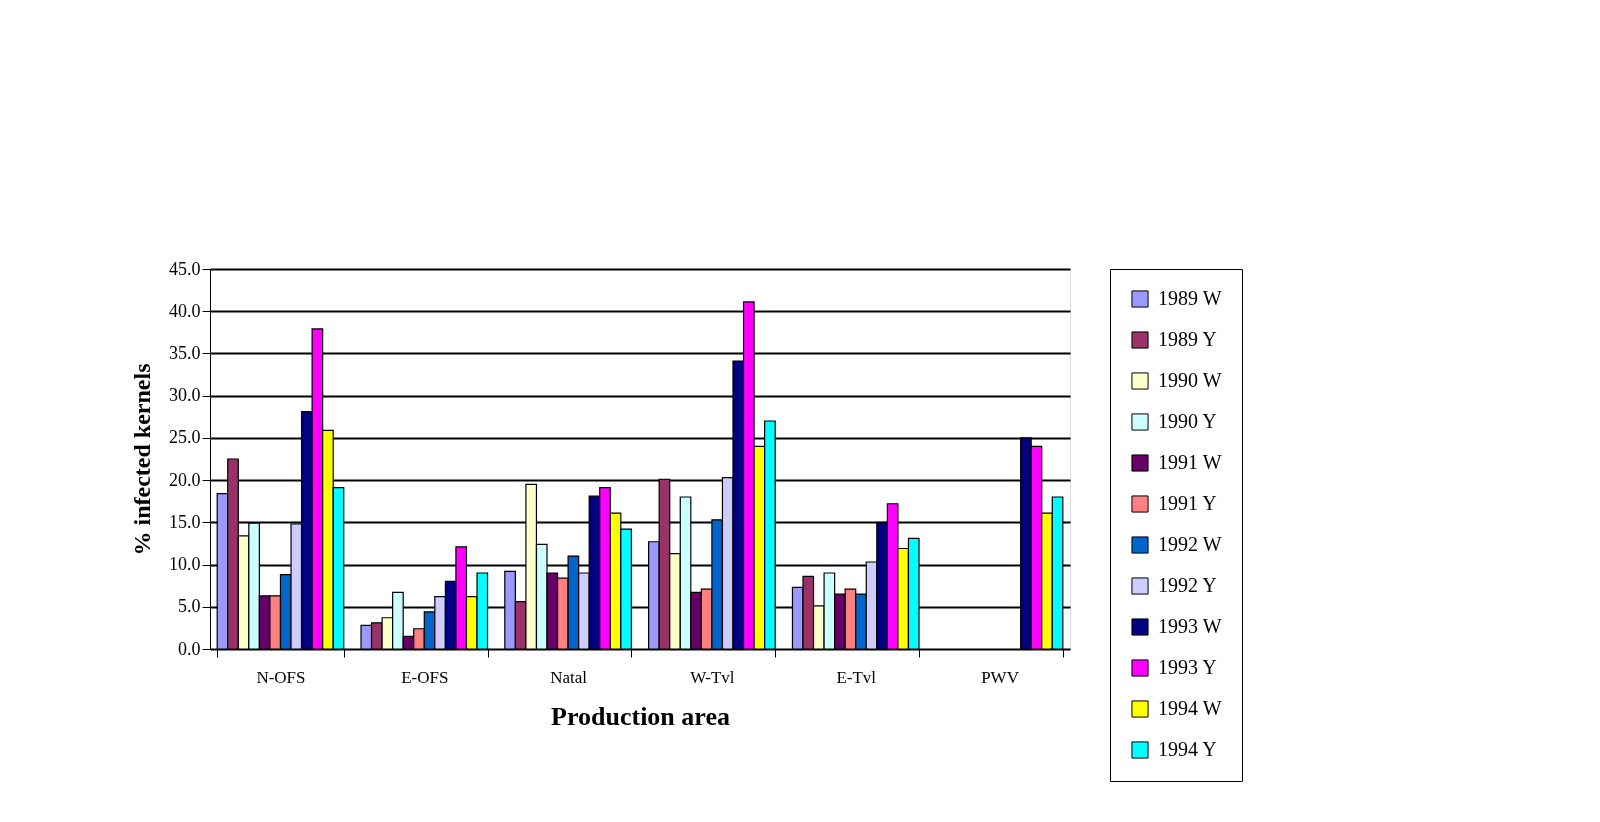  What do you see at coordinates (281, 677) in the screenshot?
I see `x-tick-label: N-OFS` at bounding box center [281, 677].